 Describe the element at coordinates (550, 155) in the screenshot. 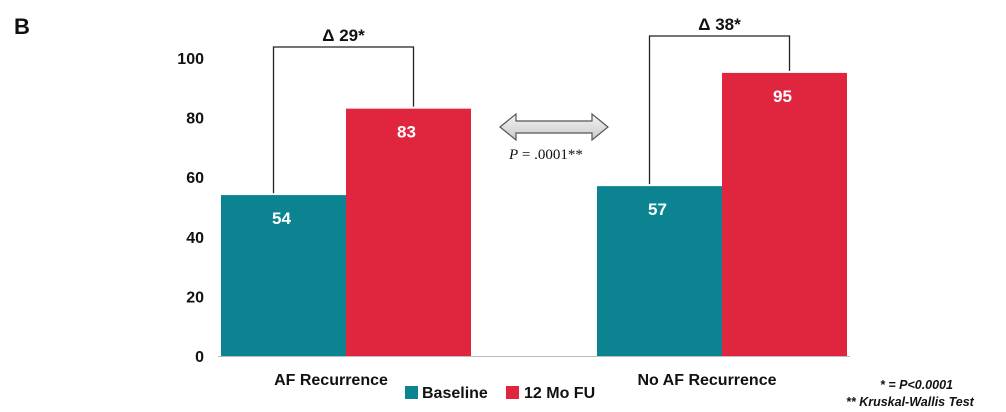

I see `p-text: = .0001**` at that location.